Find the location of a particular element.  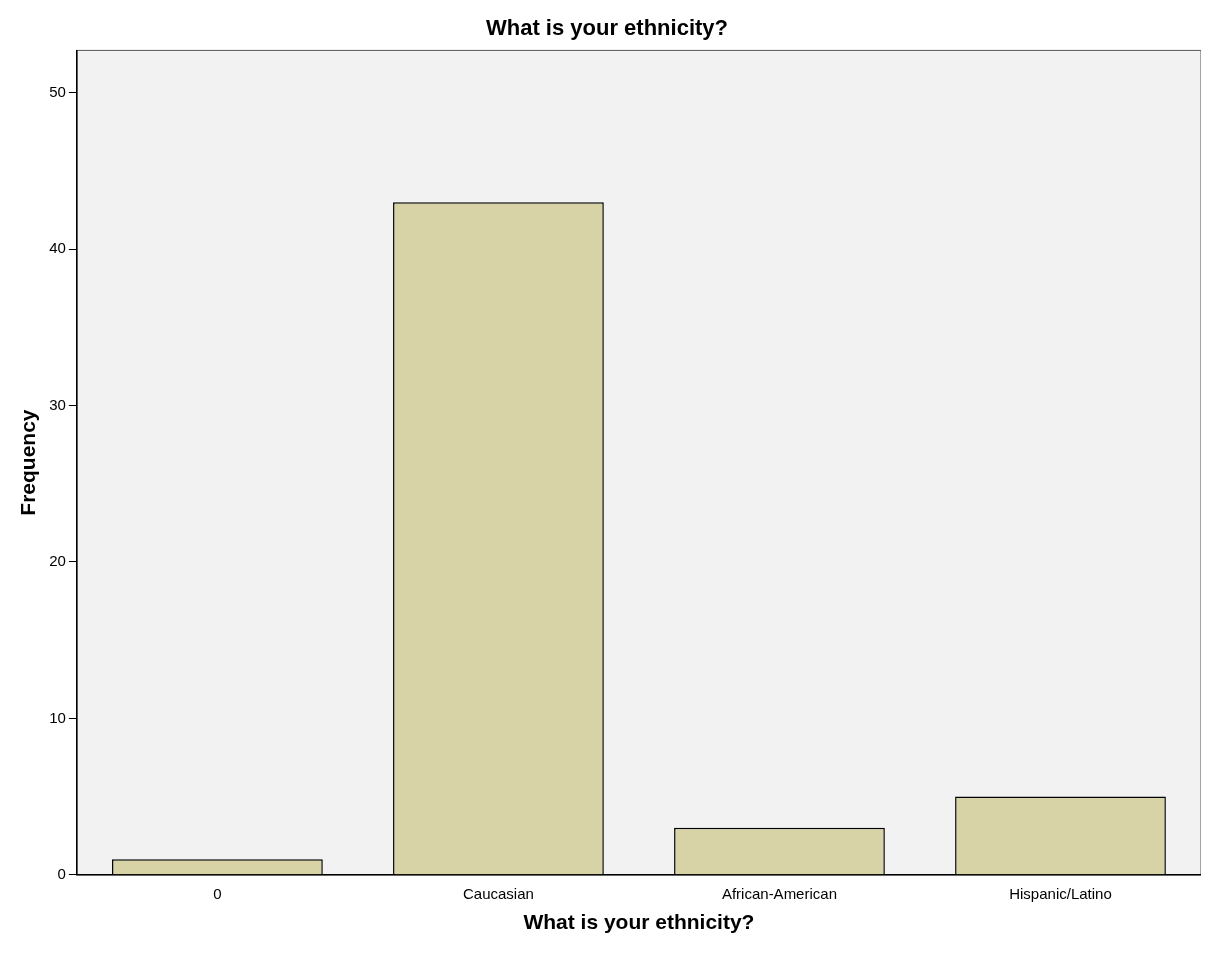

chart-title: What is your ethnicity? is located at coordinates (607, 28).